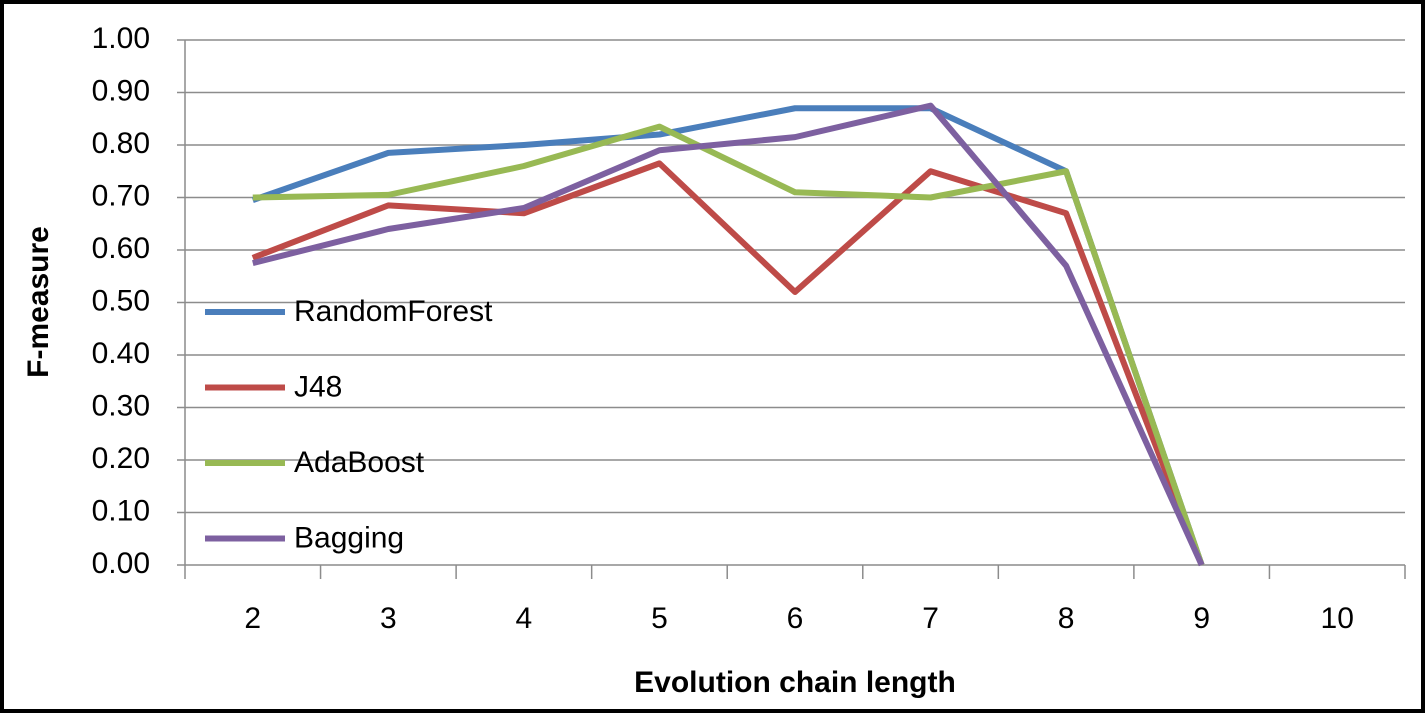  Describe the element at coordinates (121, 38) in the screenshot. I see `y-tick-label: 1.00` at that location.